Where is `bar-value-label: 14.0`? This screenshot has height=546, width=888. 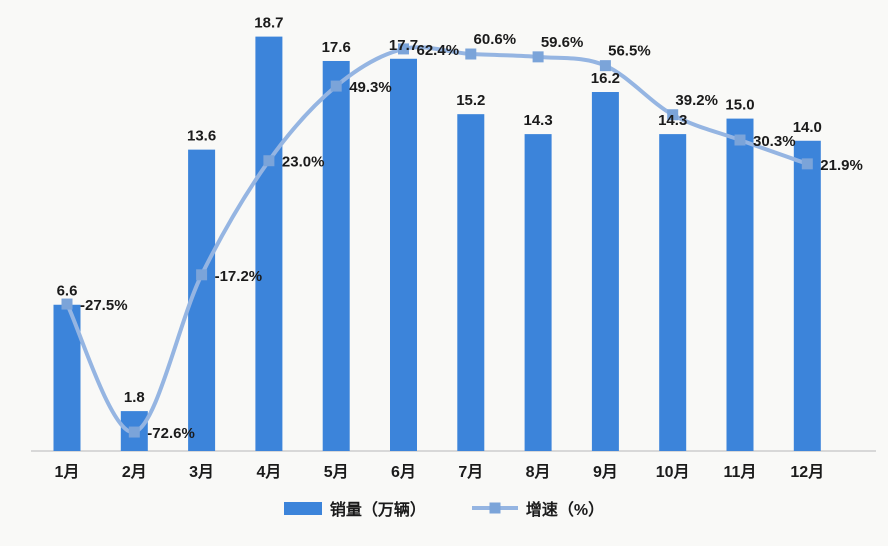 bar-value-label: 14.0 is located at coordinates (807, 127).